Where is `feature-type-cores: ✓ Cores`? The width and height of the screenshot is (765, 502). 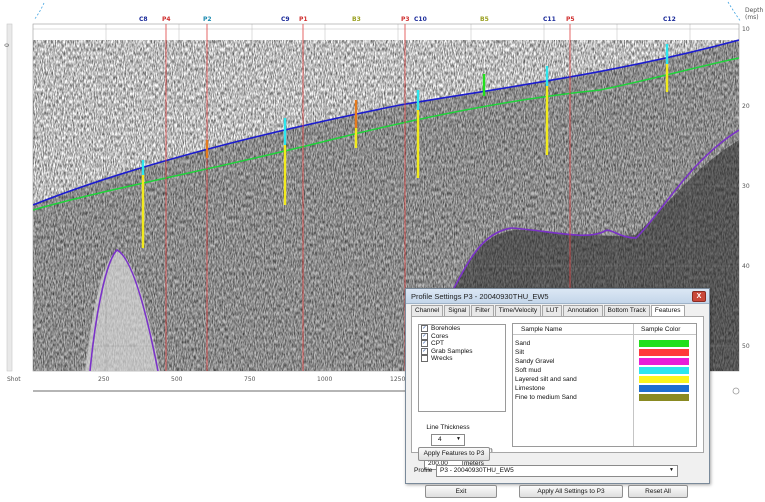
feature-type-cores: ✓ Cores is located at coordinates (462, 336).